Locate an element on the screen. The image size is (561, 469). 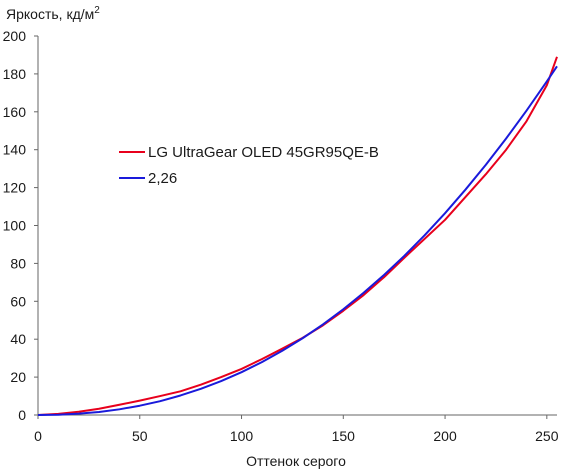
x-tick-label: 200 is located at coordinates (445, 436).